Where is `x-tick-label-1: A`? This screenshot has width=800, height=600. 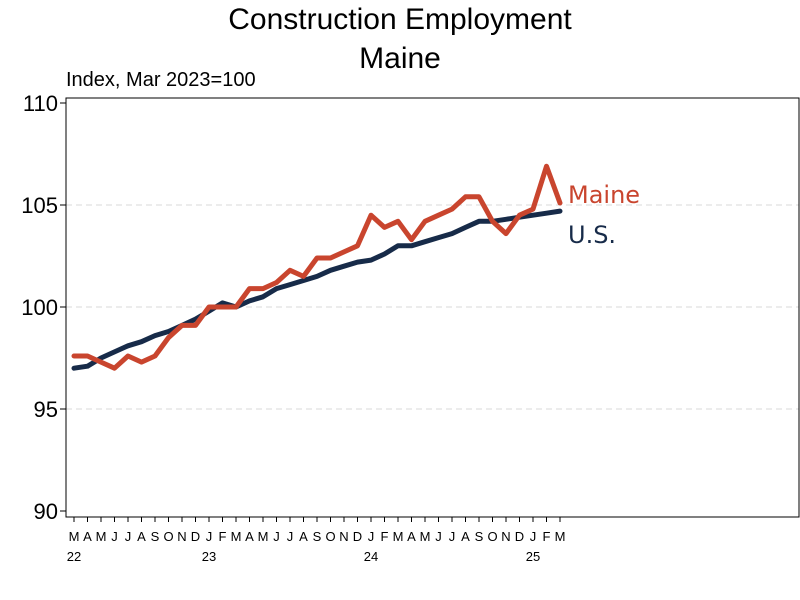 x-tick-label-1: A is located at coordinates (87, 536).